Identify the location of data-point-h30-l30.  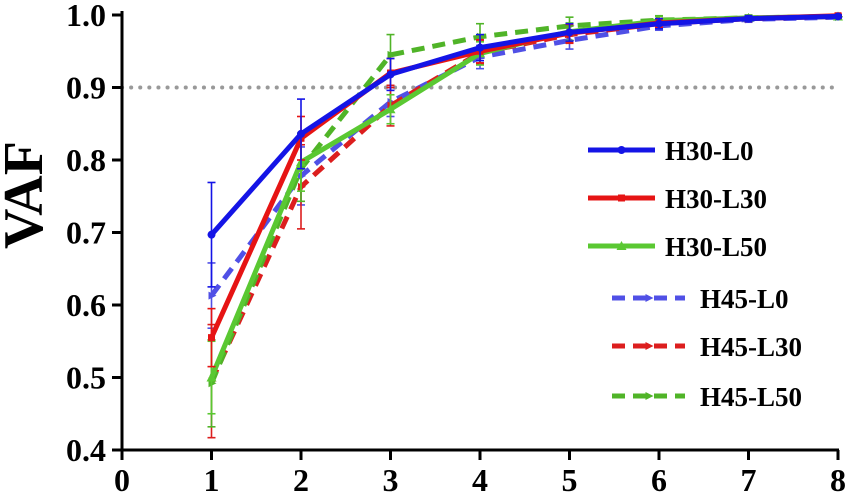
(211, 338).